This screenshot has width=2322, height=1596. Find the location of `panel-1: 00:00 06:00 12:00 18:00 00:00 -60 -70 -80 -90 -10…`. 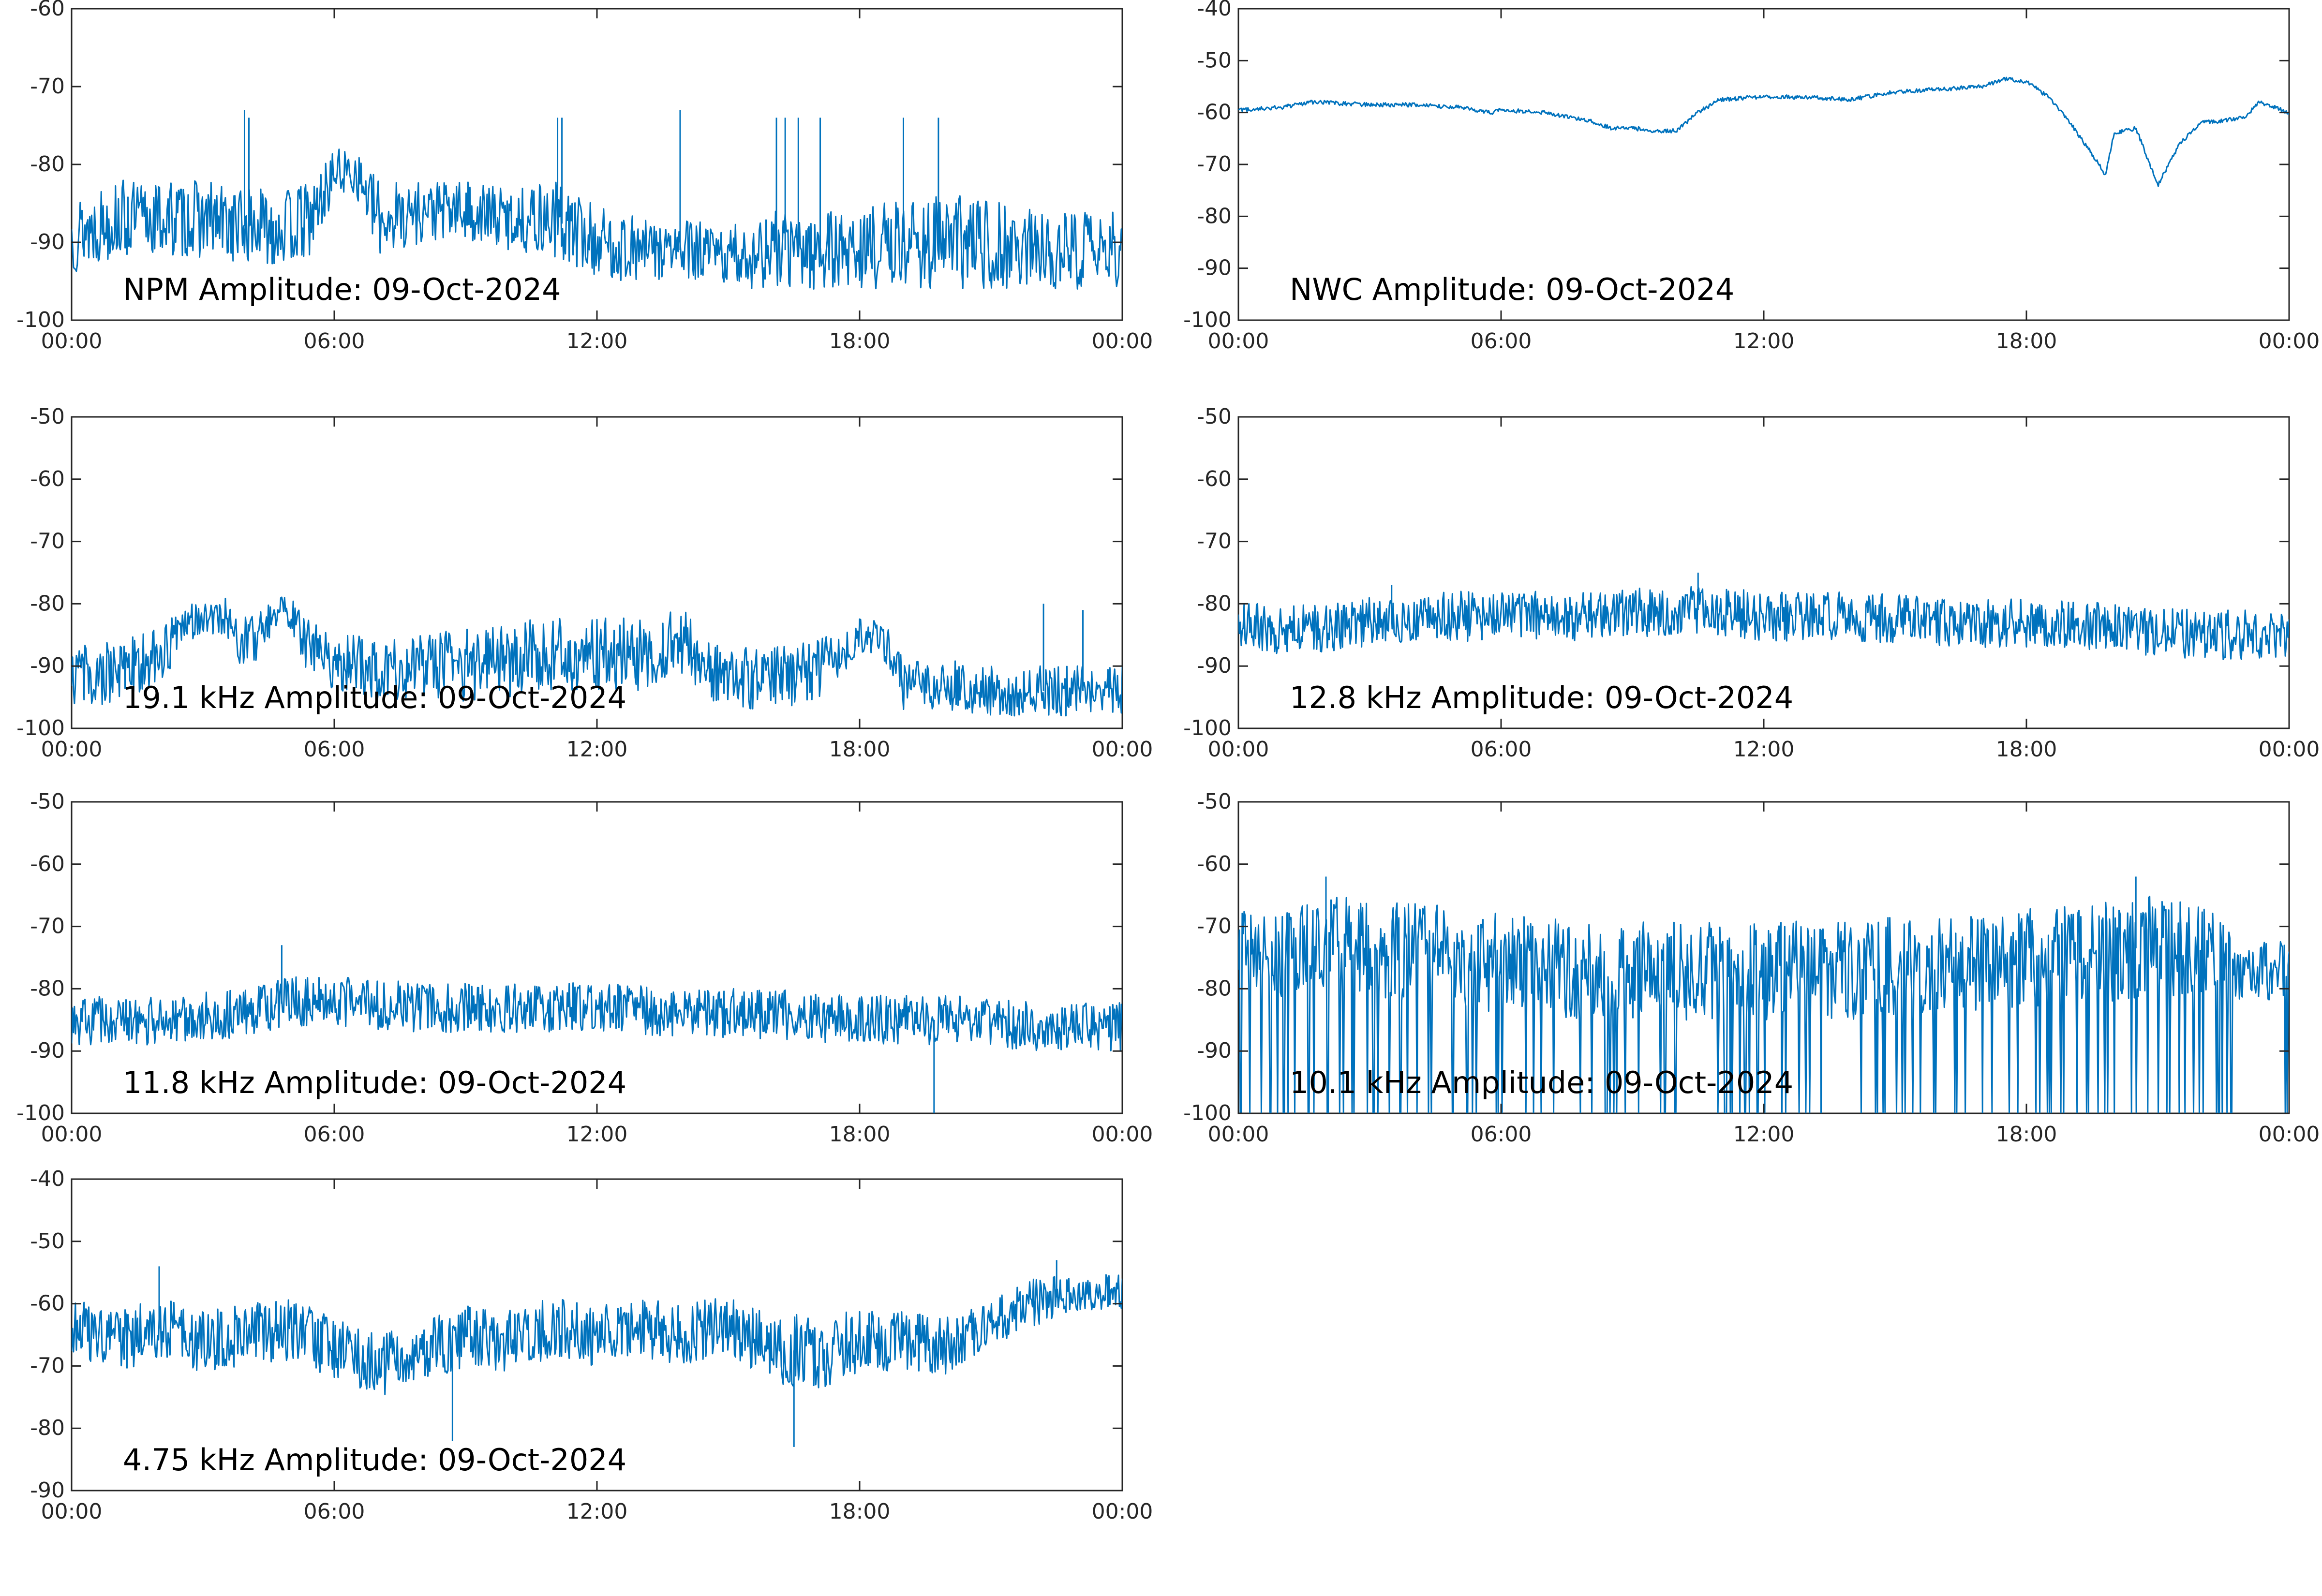

panel-1: 00:00 06:00 12:00 18:00 00:00 -60 -70 -80 -90 -10… is located at coordinates (584, 177).